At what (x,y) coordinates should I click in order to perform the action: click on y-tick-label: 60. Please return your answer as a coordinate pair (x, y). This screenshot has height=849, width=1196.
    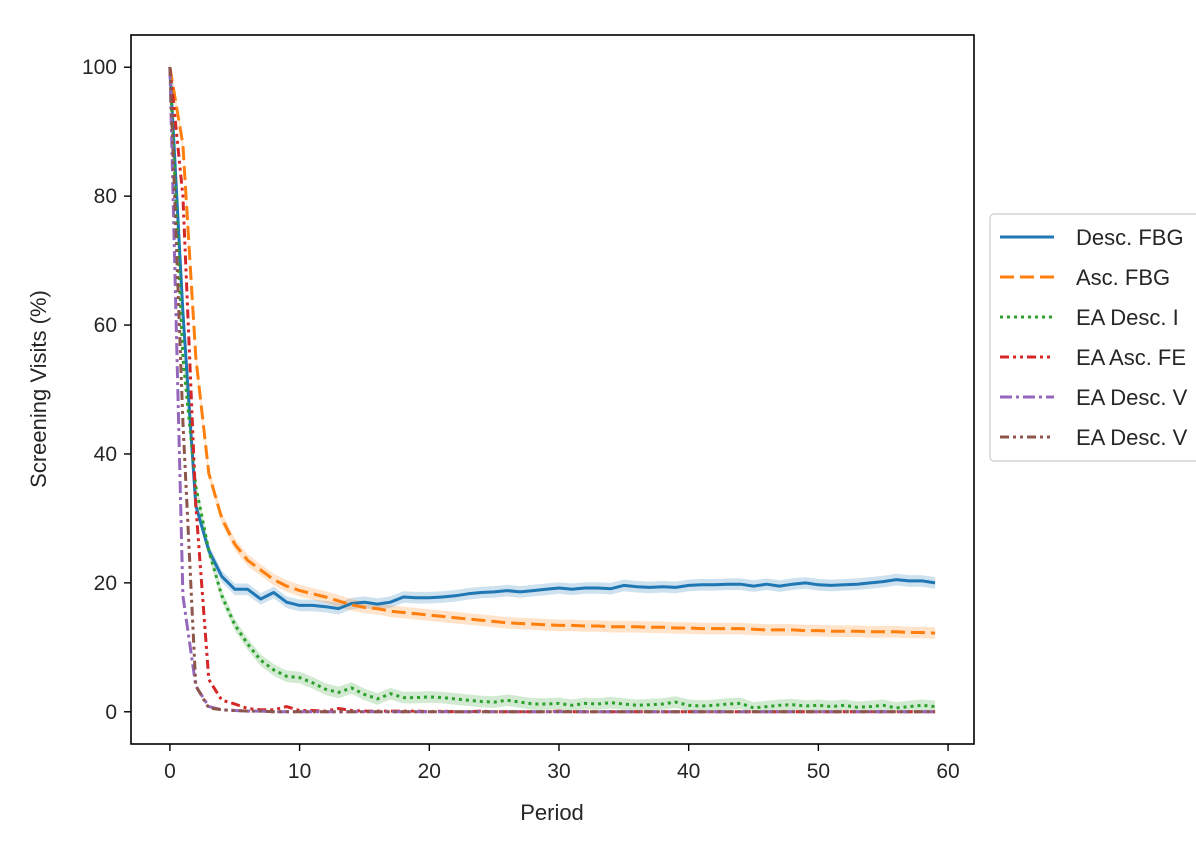
    Looking at the image, I should click on (105, 325).